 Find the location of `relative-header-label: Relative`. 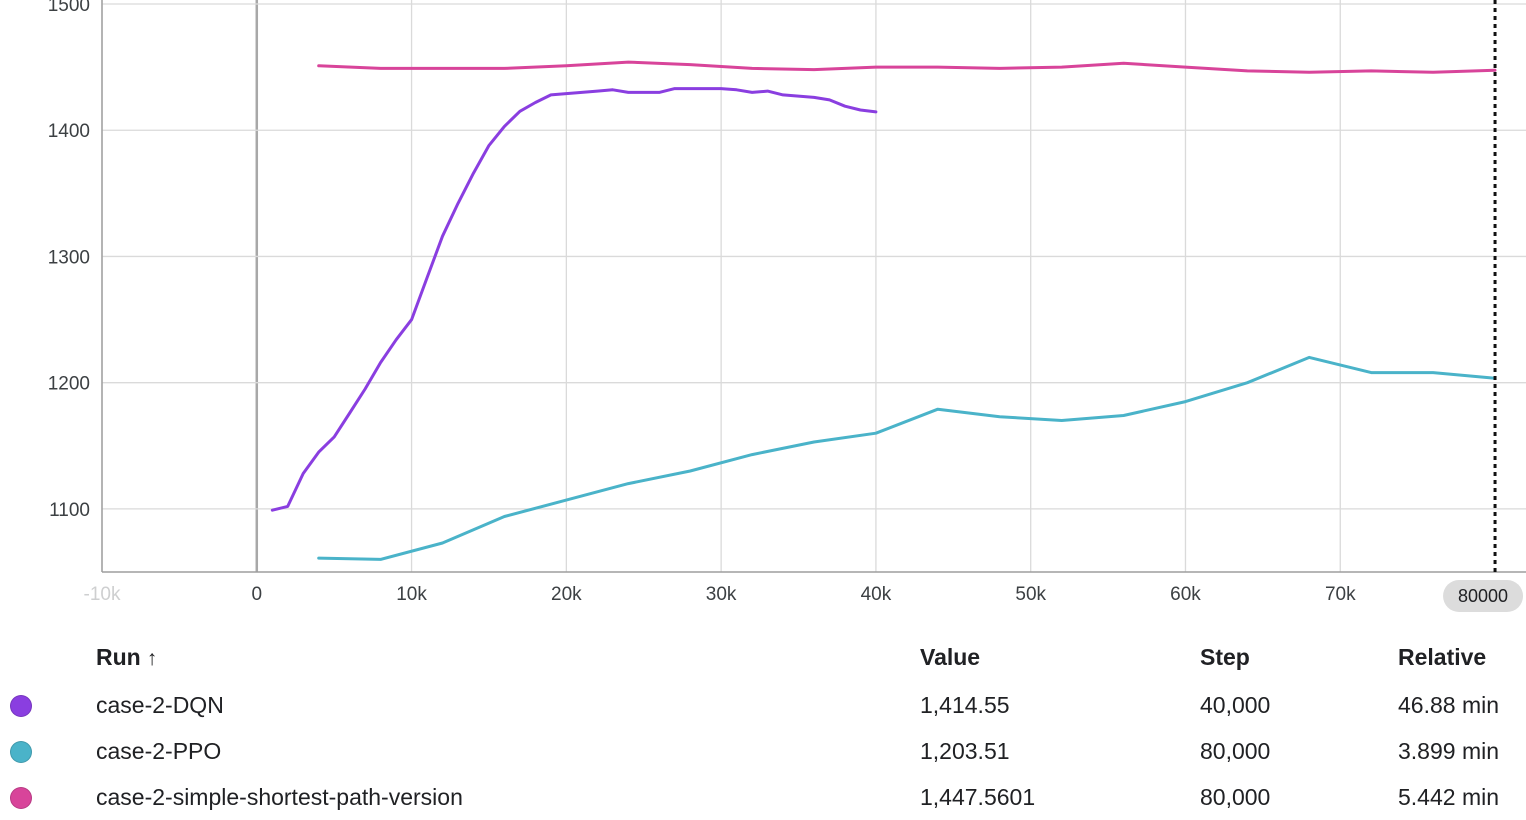

relative-header-label: Relative is located at coordinates (1442, 656).